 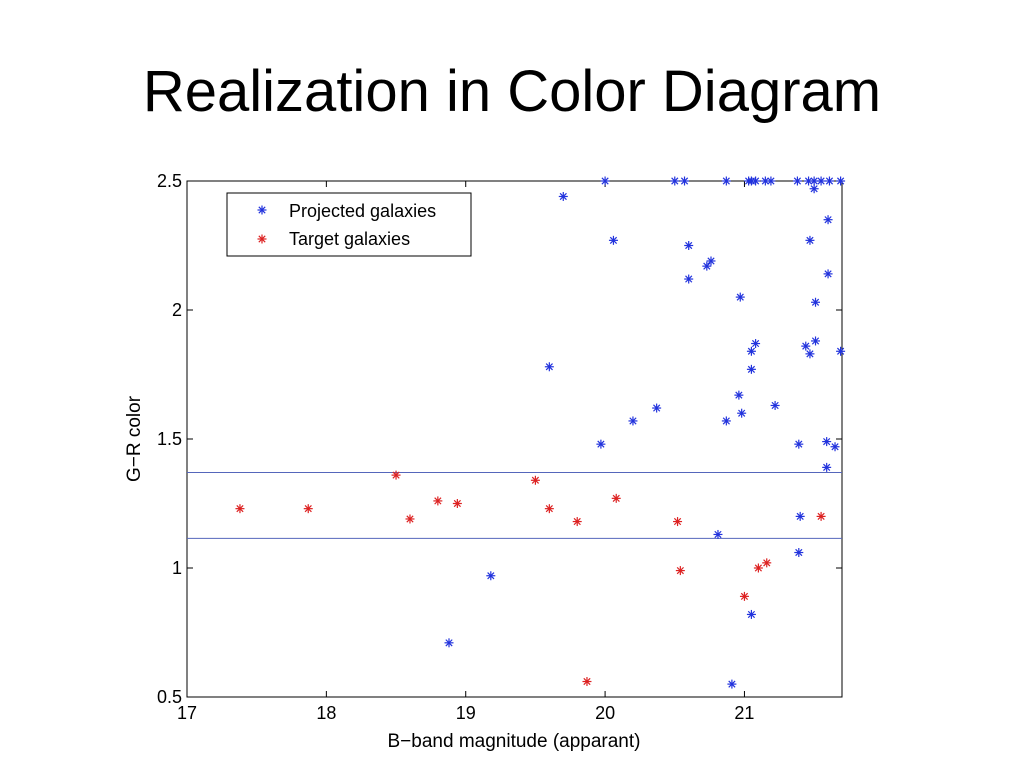 What do you see at coordinates (187, 713) in the screenshot?
I see `x-tick-label: 17` at bounding box center [187, 713].